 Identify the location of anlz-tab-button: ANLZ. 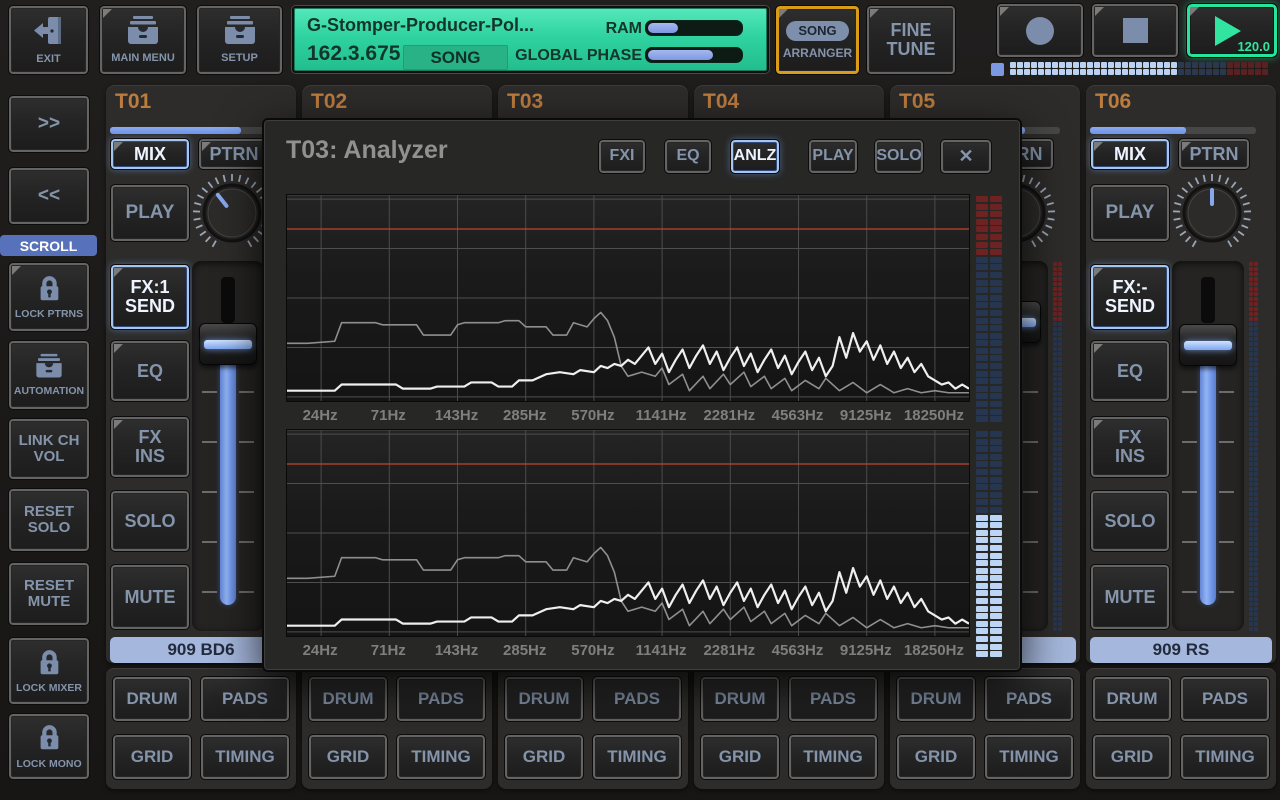
(755, 156).